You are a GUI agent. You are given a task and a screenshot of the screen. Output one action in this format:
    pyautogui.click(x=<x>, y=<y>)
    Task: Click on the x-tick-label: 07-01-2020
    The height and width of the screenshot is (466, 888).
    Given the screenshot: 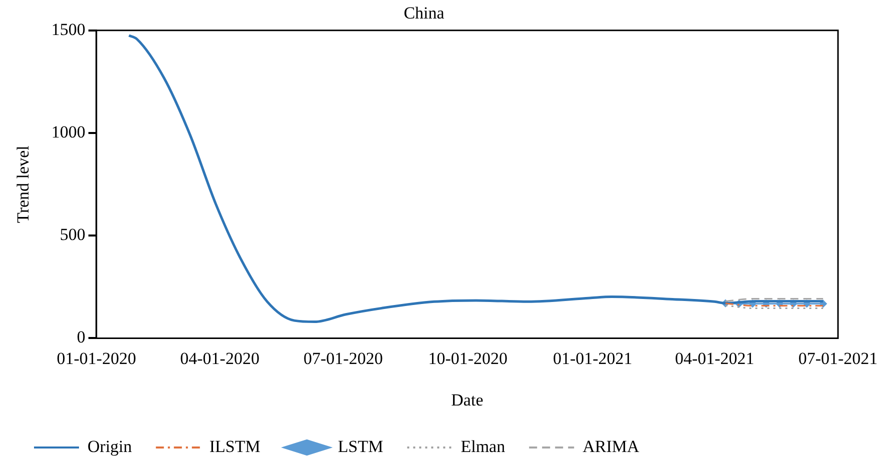 What is the action you would take?
    pyautogui.click(x=343, y=358)
    